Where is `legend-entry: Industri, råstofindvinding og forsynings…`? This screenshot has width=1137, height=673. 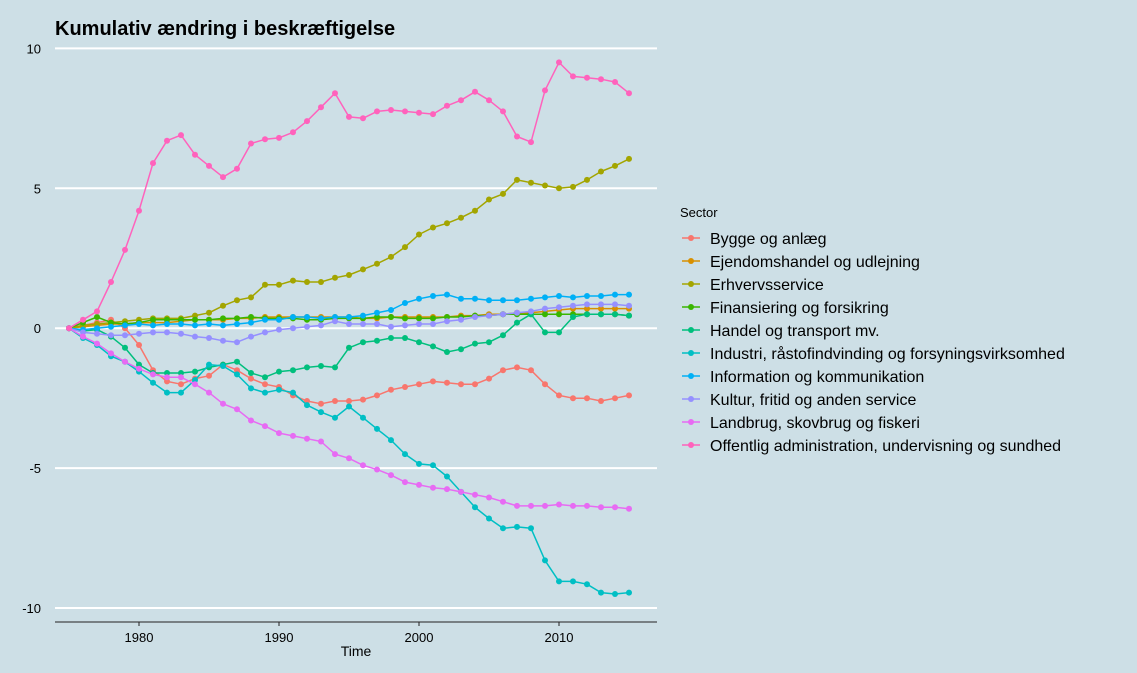
legend-entry: Industri, råstofindvinding og forsynings… is located at coordinates (873, 354).